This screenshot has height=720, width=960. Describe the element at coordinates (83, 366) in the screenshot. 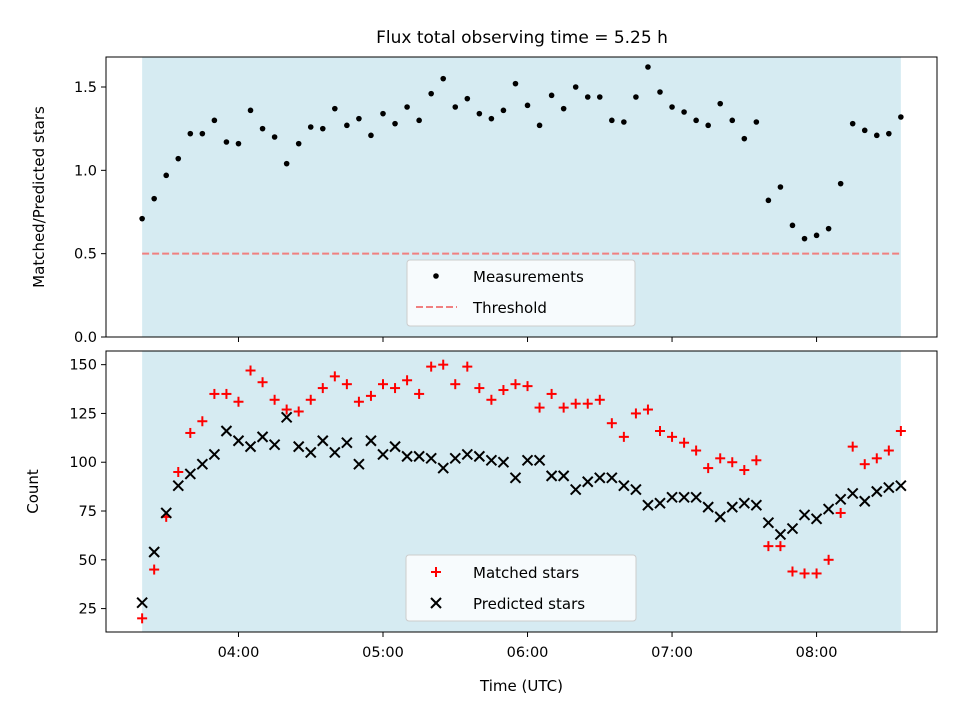

I see `y-tick-label: 150` at that location.